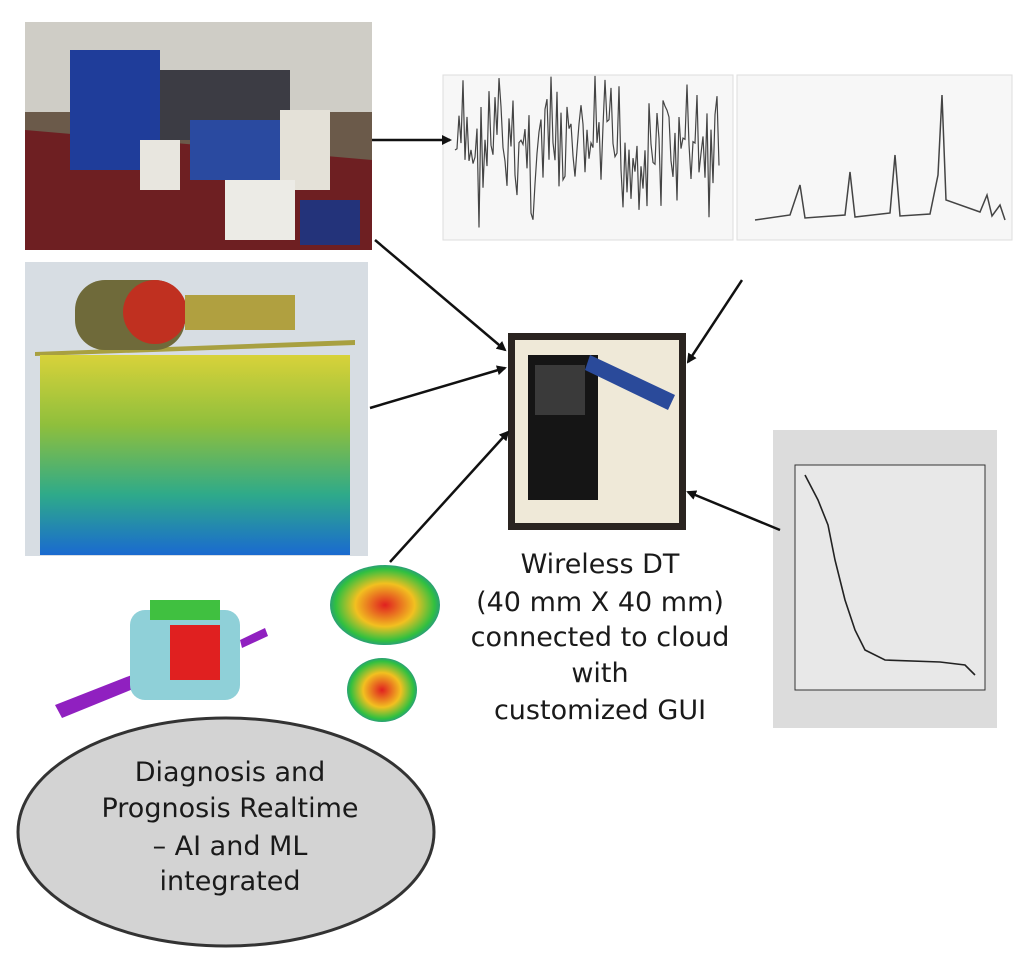 The image size is (1024, 963). I want to click on decay-chart, so click(885, 579).